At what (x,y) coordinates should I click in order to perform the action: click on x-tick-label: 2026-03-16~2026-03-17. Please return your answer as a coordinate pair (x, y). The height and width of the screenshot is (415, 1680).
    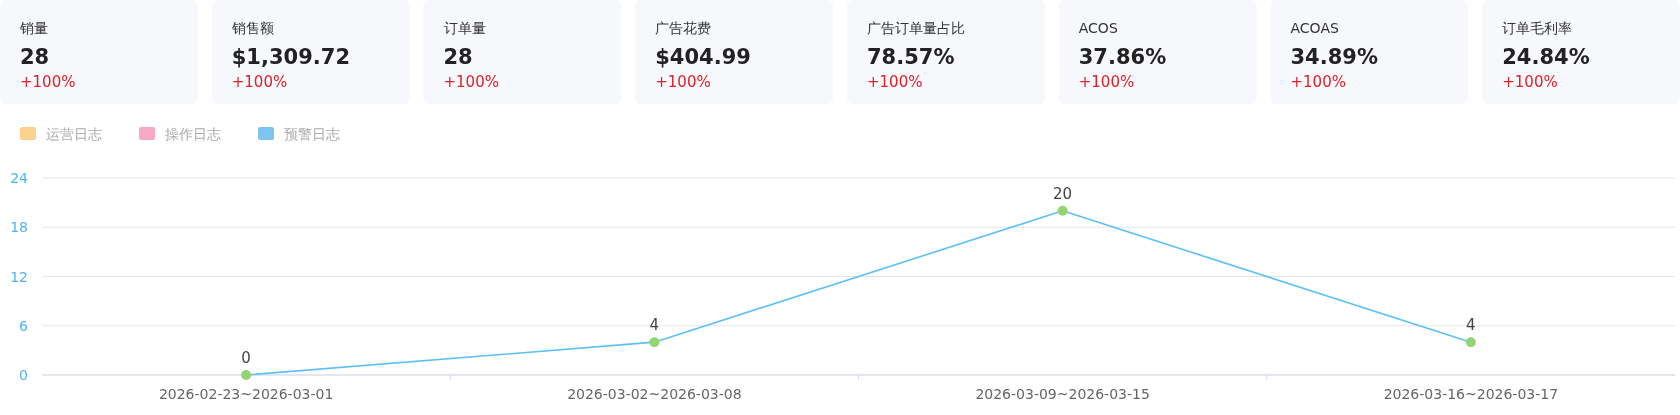
    Looking at the image, I should click on (1471, 394).